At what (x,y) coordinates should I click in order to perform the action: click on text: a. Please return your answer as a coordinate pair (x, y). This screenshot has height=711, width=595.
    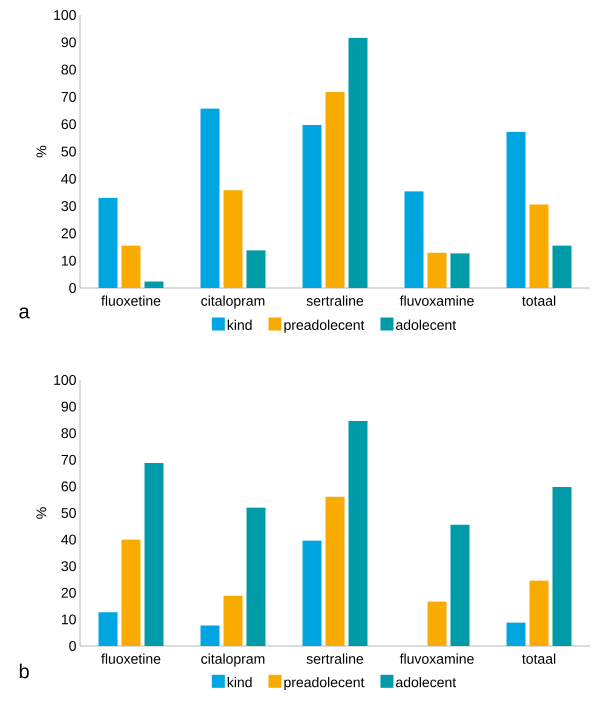
    Looking at the image, I should click on (24, 313).